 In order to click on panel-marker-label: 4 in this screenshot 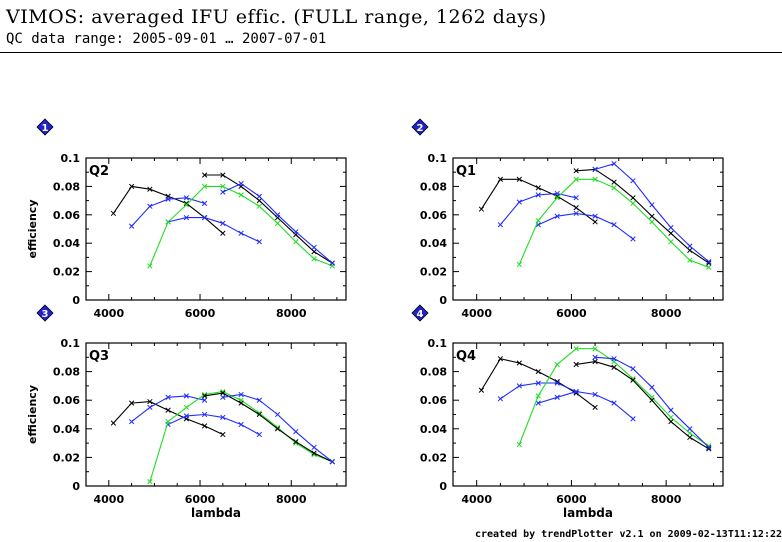, I will do `click(420, 314)`.